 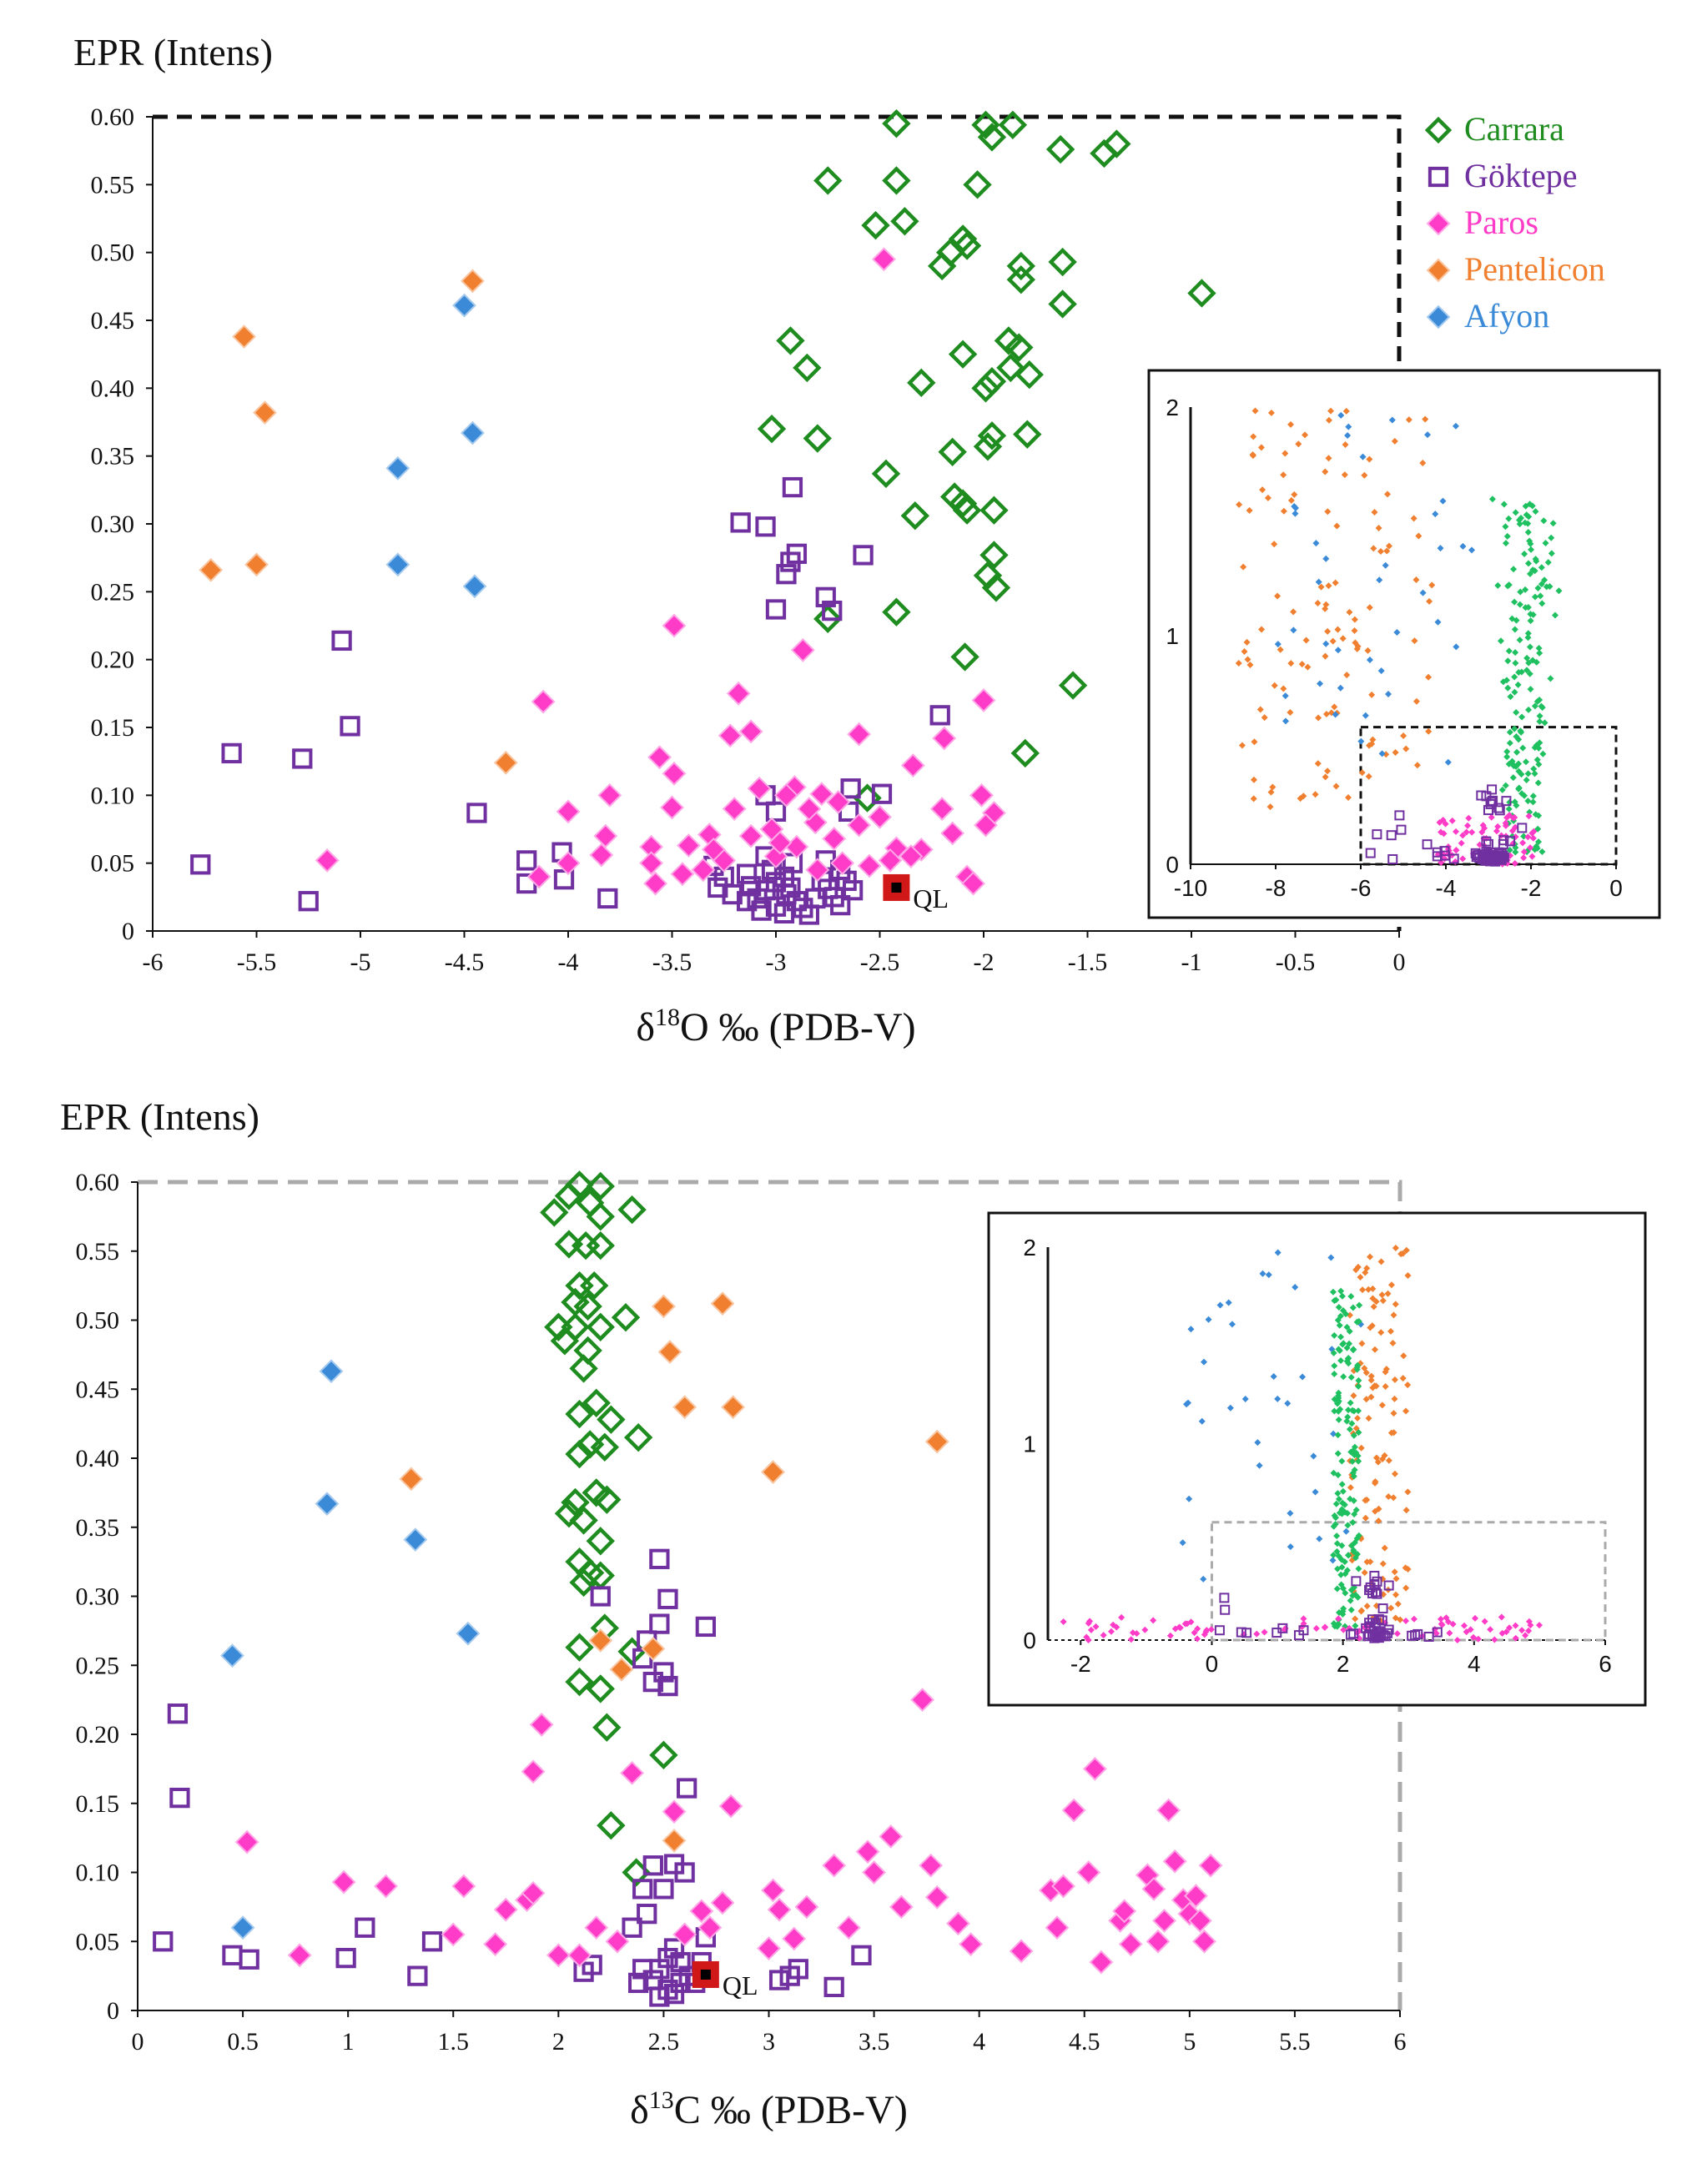 I want to click on series-ql, so click(x=896, y=887).